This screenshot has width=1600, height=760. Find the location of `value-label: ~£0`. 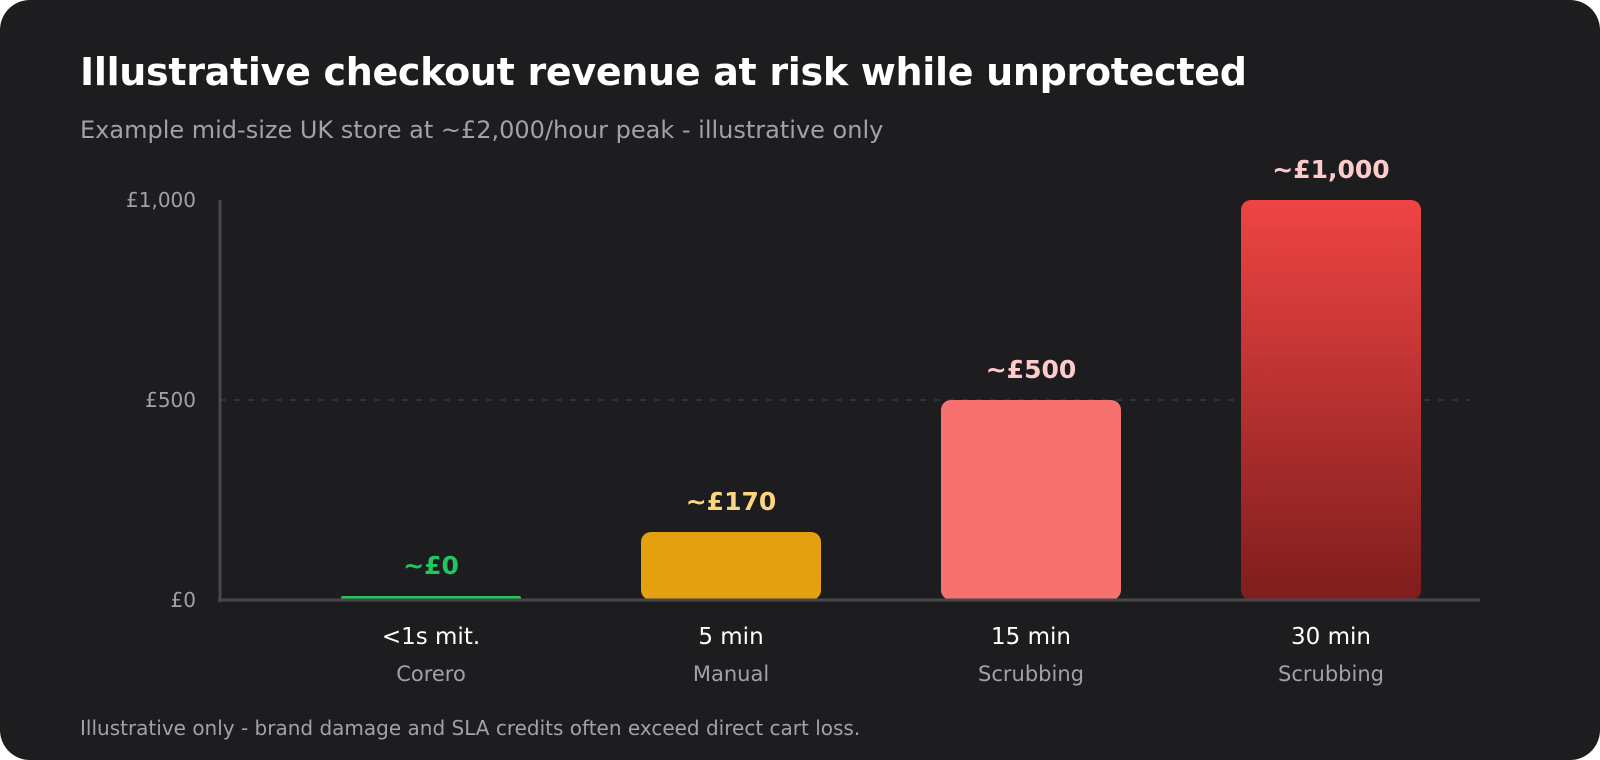

value-label: ~£0 is located at coordinates (431, 565).